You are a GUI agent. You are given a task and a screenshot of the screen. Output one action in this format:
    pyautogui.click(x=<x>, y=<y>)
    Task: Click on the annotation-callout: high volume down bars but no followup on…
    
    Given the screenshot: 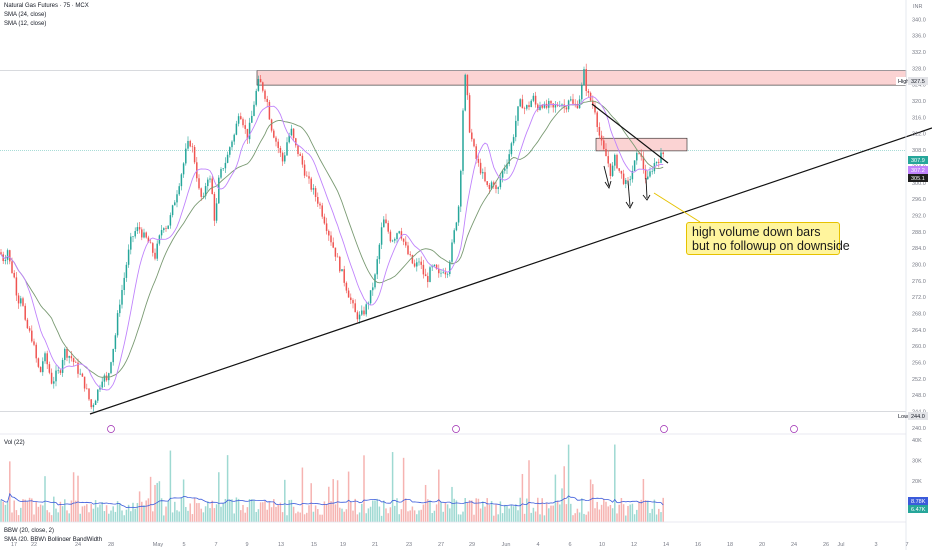 What is the action you would take?
    pyautogui.click(x=768, y=238)
    